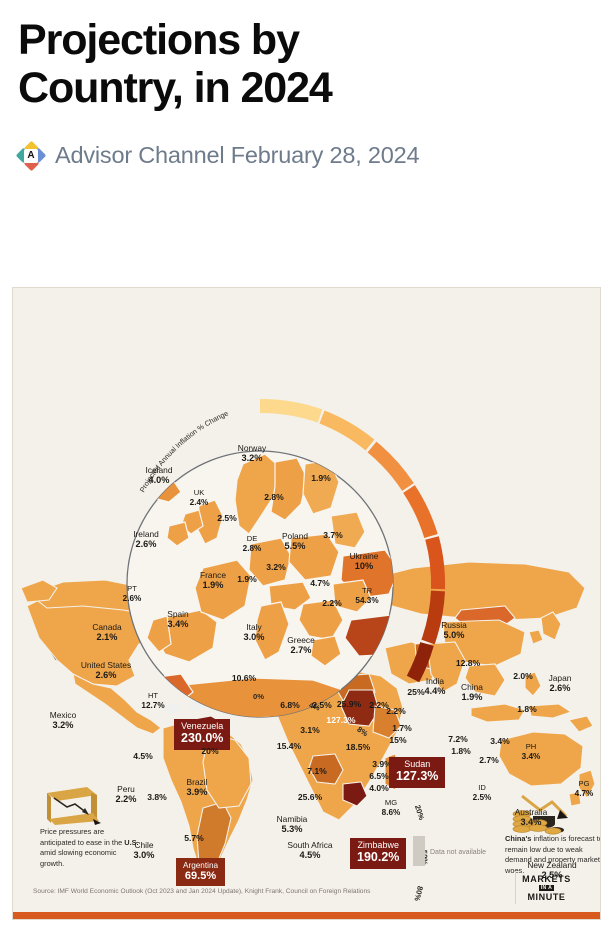 The image size is (613, 941). Describe the element at coordinates (546, 896) in the screenshot. I see `brand-line3: MINUTE` at that location.